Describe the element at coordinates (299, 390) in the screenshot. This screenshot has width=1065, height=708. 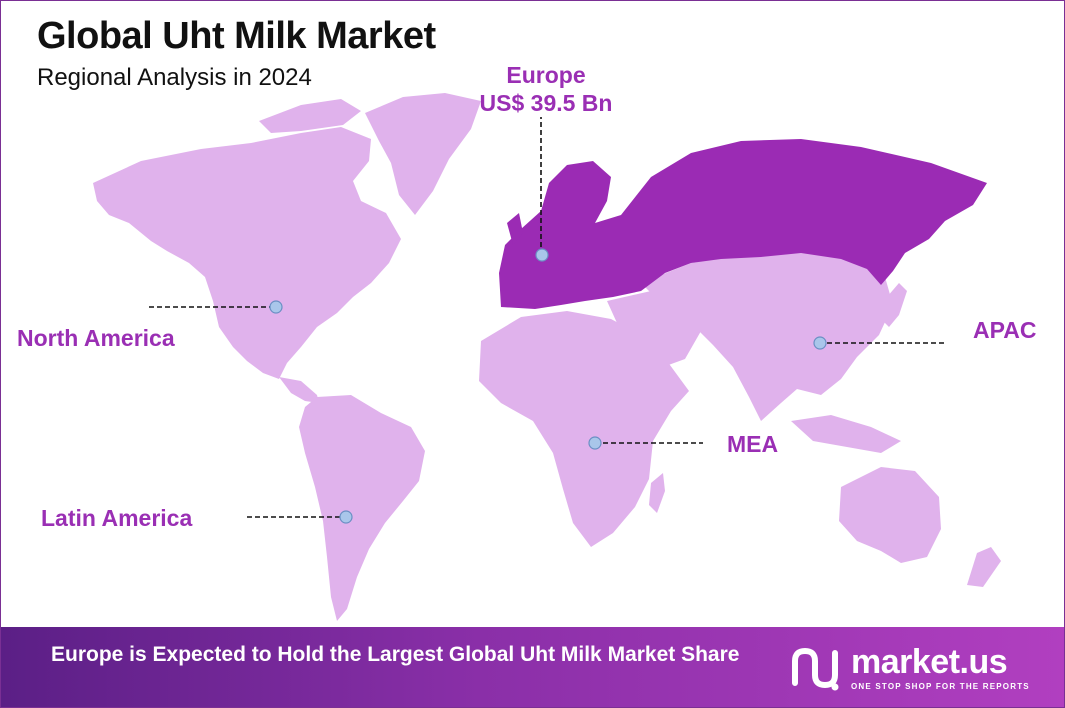
I see `central-america-landmass` at that location.